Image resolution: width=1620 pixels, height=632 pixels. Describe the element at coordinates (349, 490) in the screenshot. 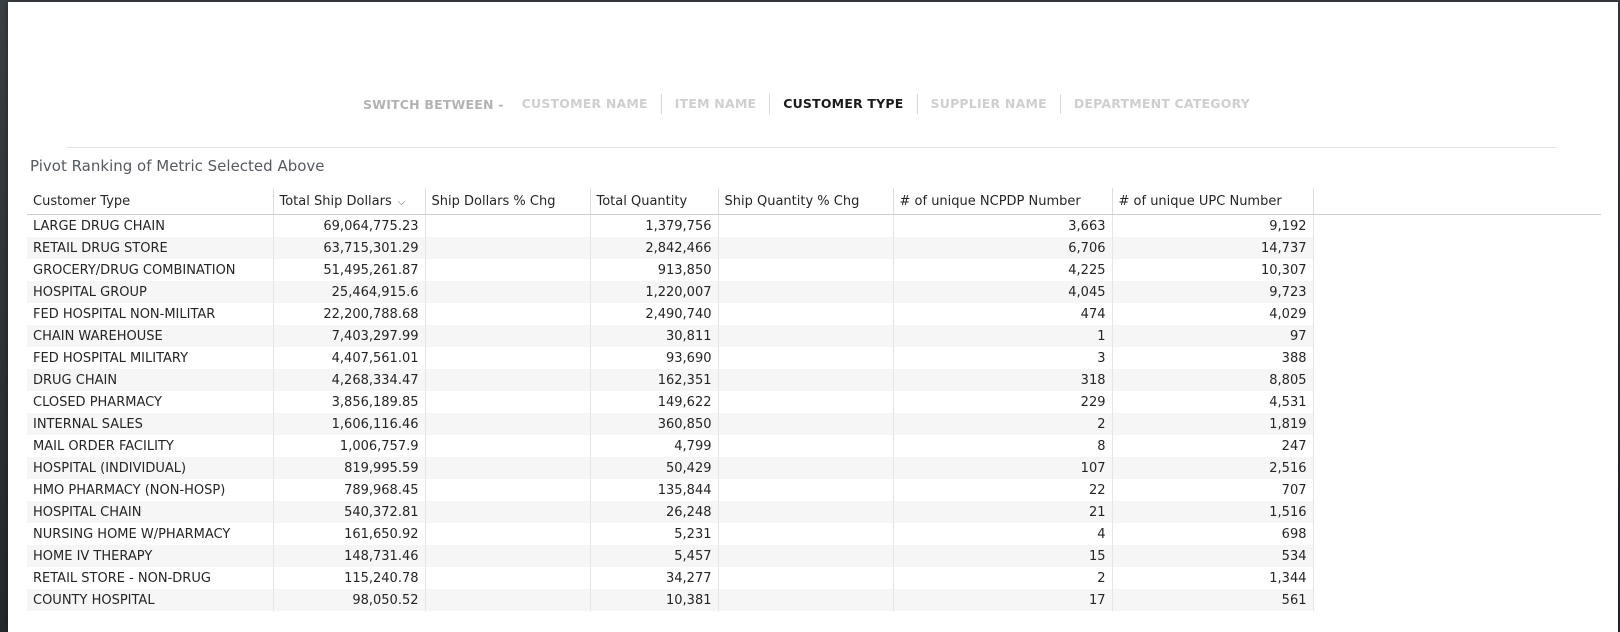

I see `cell-total-ship-dollars: 789,968.45` at that location.